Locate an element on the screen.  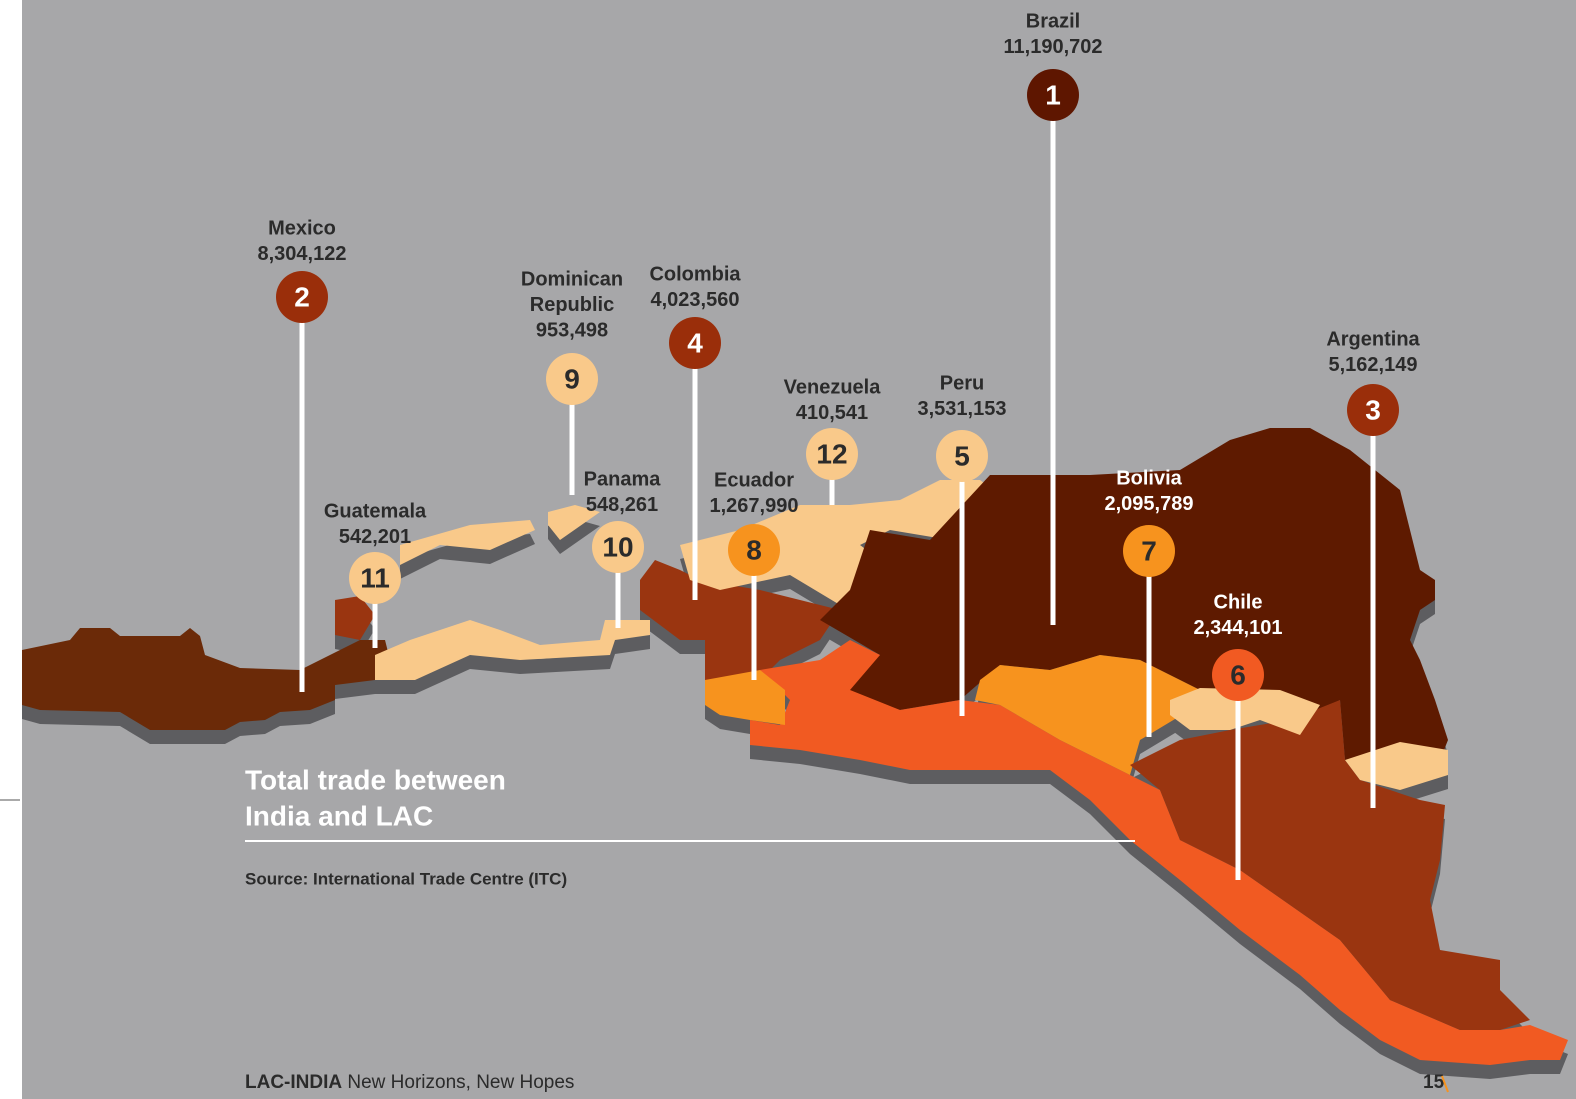
trade-value: 2,344,101 is located at coordinates (1238, 628).